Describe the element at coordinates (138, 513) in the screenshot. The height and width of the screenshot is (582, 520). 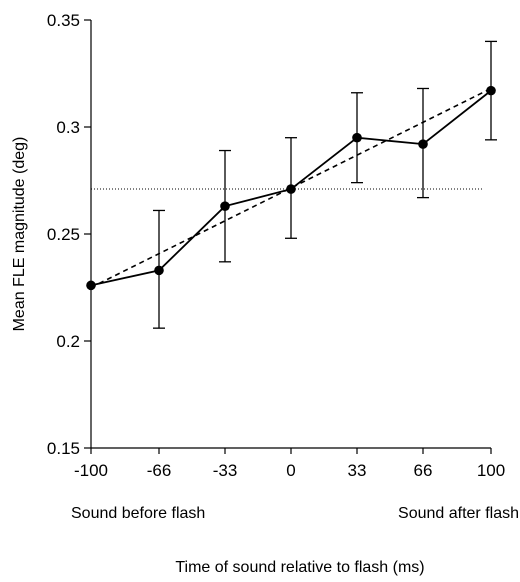
I see `annotation-sound-before-flash: Sound before flash` at that location.